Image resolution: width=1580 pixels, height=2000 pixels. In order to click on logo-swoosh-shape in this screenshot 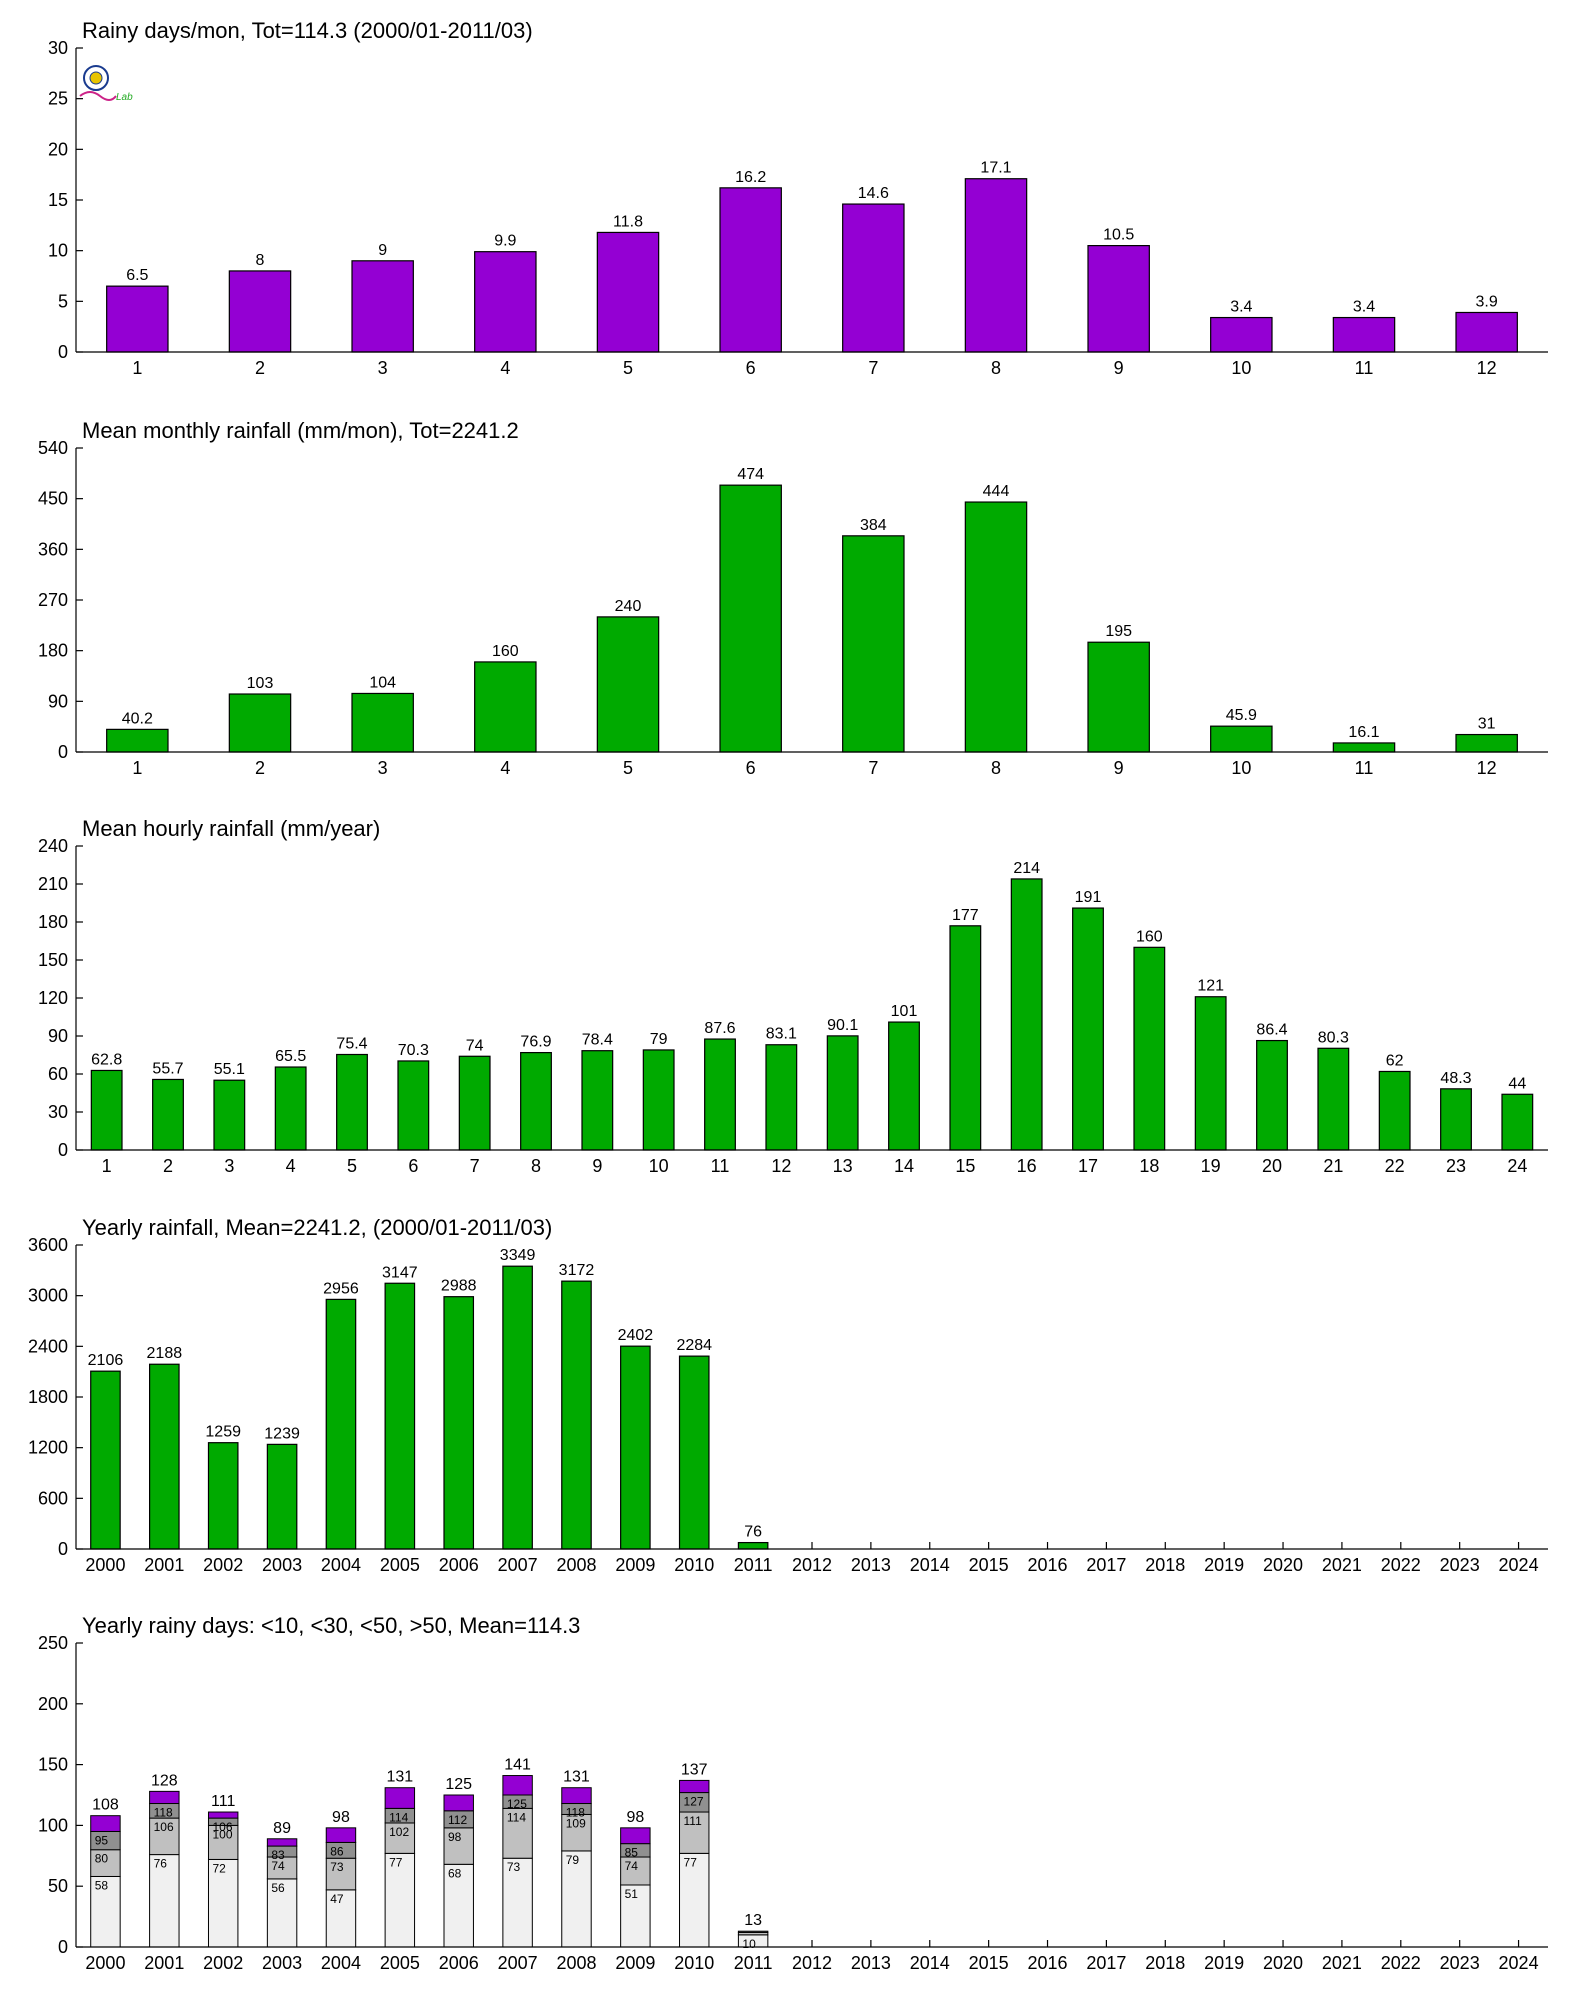, I will do `click(98, 96)`.